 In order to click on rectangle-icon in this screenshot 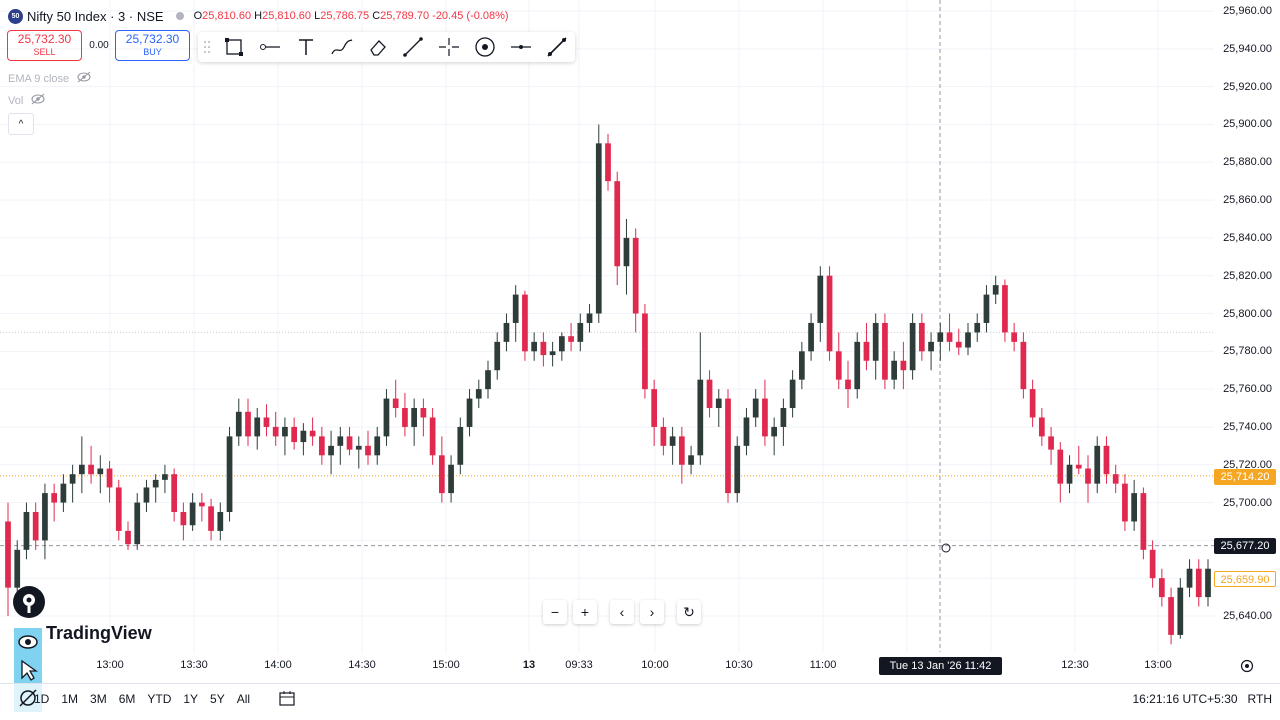, I will do `click(234, 47)`.